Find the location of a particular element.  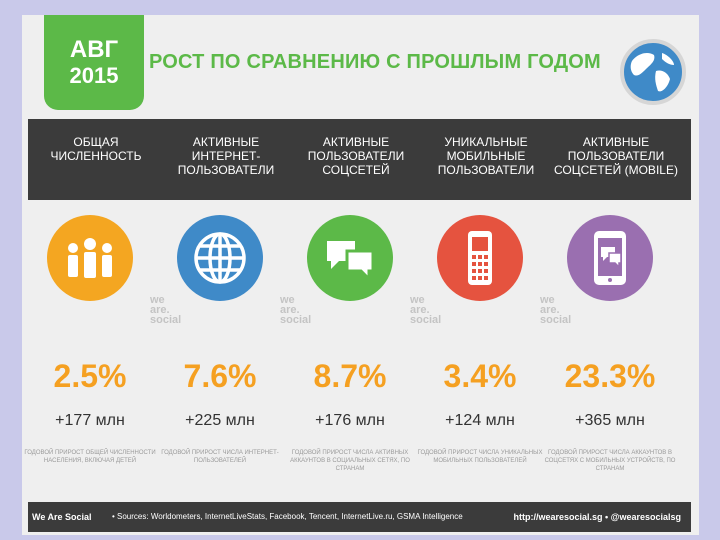

chat-bubbles-icon is located at coordinates (350, 258).